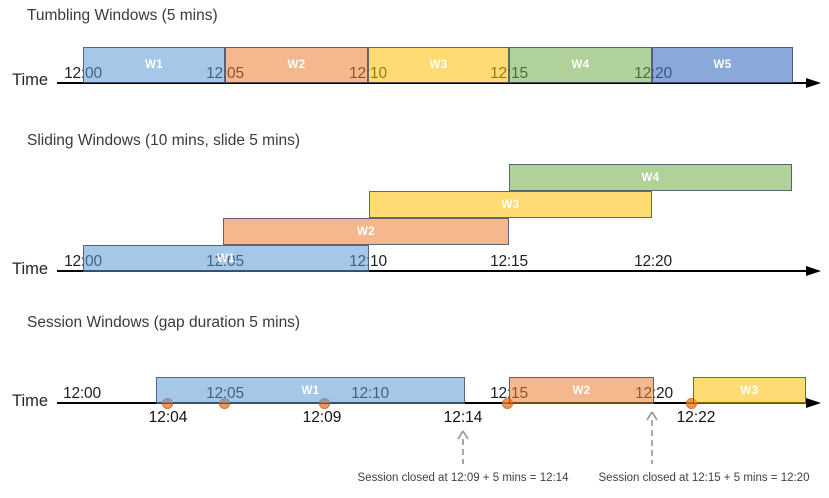 The image size is (829, 498). I want to click on session-note: Session closed at 12:15 + 5 mins = 12:20, so click(704, 478).